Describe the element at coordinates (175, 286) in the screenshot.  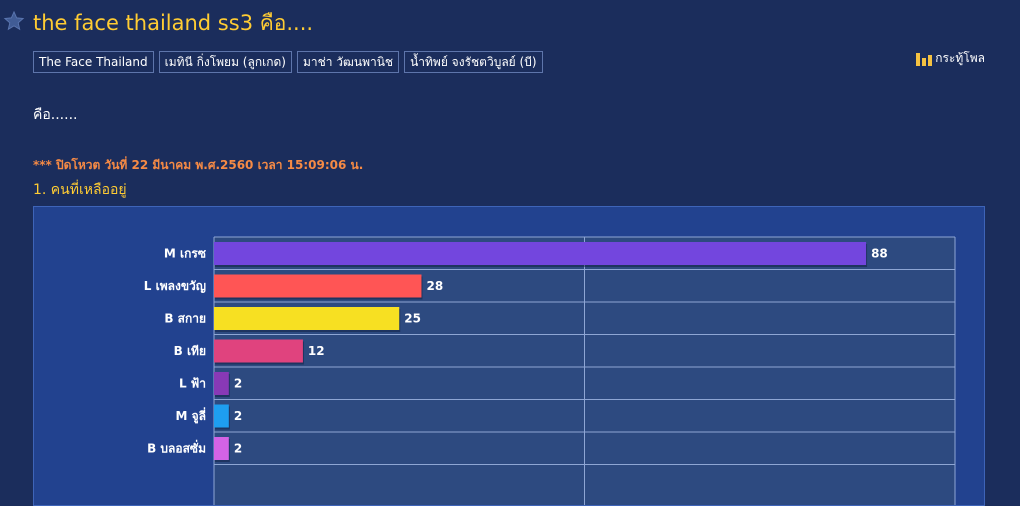
I see `bar-category-label: L เพลงขวัญ` at that location.